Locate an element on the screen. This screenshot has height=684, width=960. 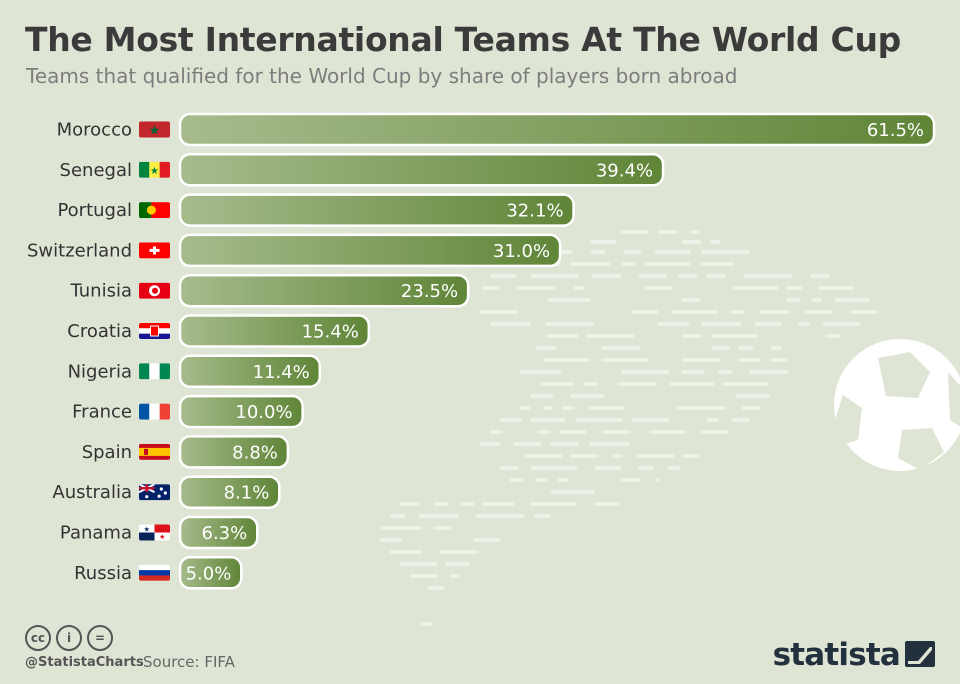
morocco-flag-icon: ★ is located at coordinates (154, 129).